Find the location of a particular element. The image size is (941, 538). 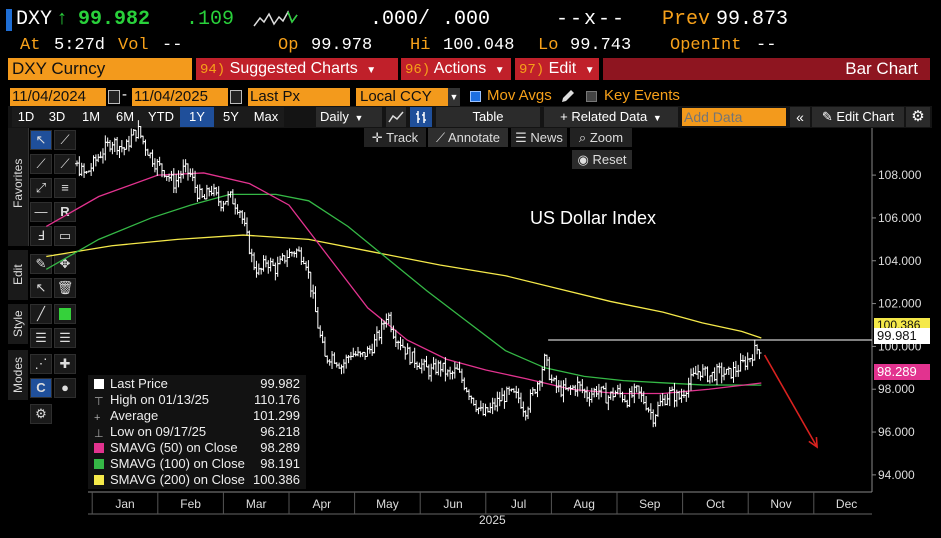

sidebar-tab-favorites: Favorites is located at coordinates (18, 187).